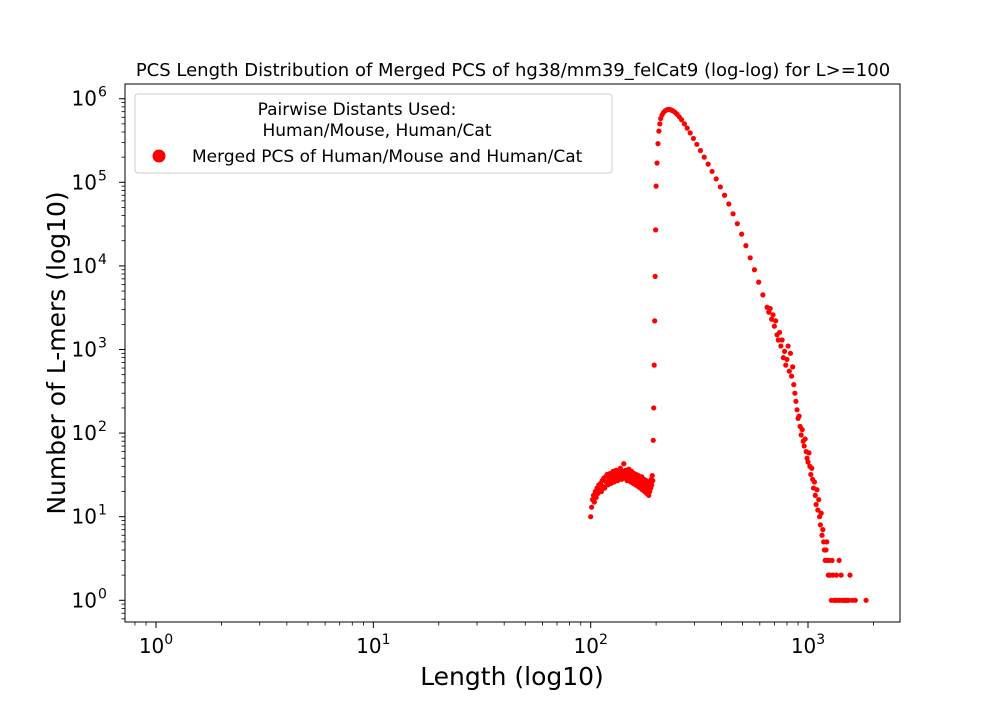  Describe the element at coordinates (56, 352) in the screenshot. I see `y-axis-label: Number of L-mers (log10)` at that location.